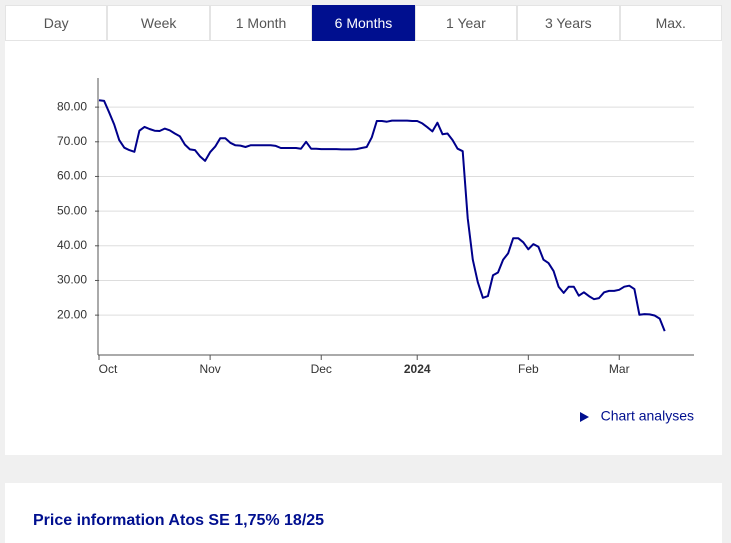 This screenshot has width=731, height=543. I want to click on y-tick-label: 60.00, so click(72, 176).